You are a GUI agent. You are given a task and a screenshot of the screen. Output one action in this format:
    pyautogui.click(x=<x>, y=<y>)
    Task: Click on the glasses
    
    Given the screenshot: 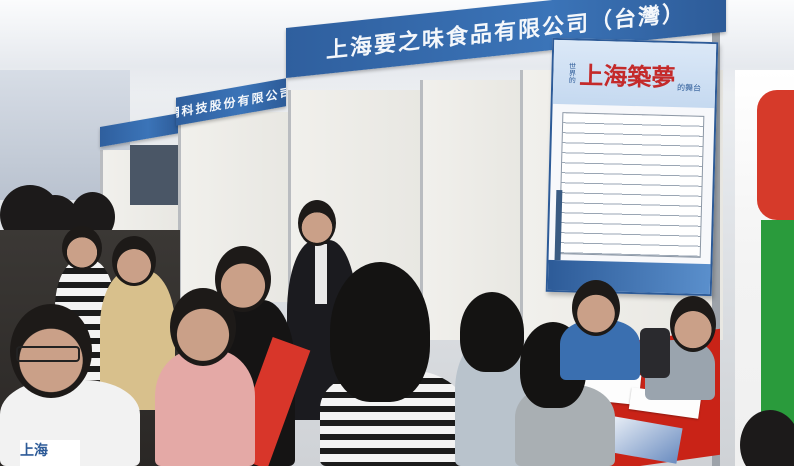 What is the action you would take?
    pyautogui.click(x=48, y=354)
    